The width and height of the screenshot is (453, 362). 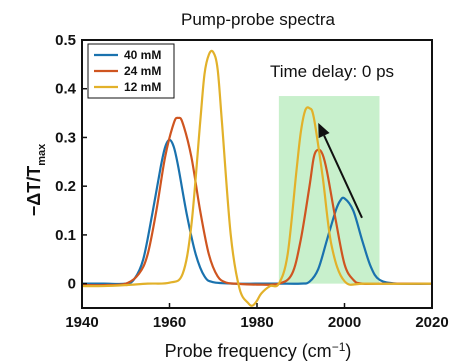 I want to click on y-tick-label-0: 0, so click(x=72, y=284).